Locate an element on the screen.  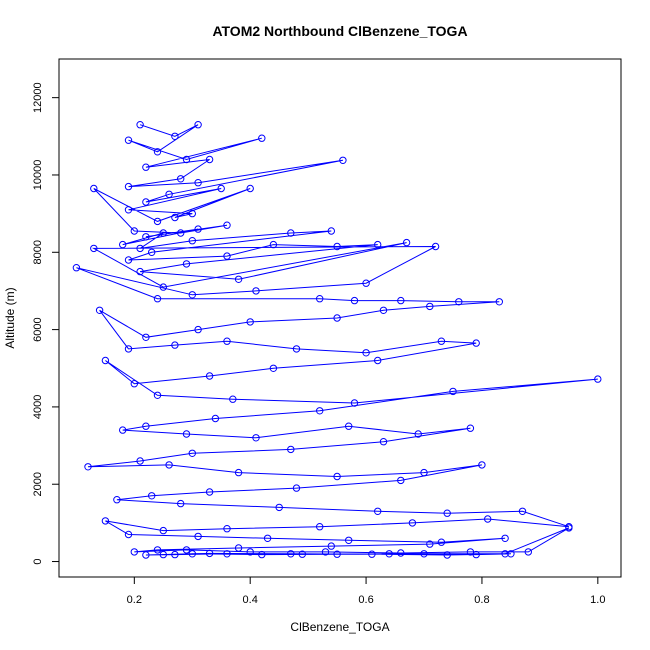
y-tick-label: 4000 is located at coordinates (38, 407).